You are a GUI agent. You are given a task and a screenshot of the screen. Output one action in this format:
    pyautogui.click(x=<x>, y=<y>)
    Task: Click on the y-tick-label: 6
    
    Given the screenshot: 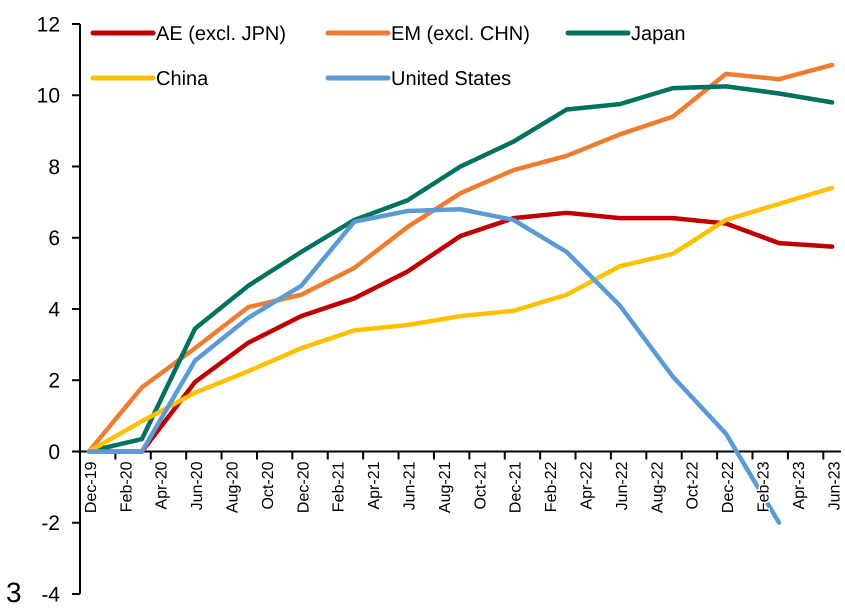 What is the action you would take?
    pyautogui.click(x=54, y=238)
    